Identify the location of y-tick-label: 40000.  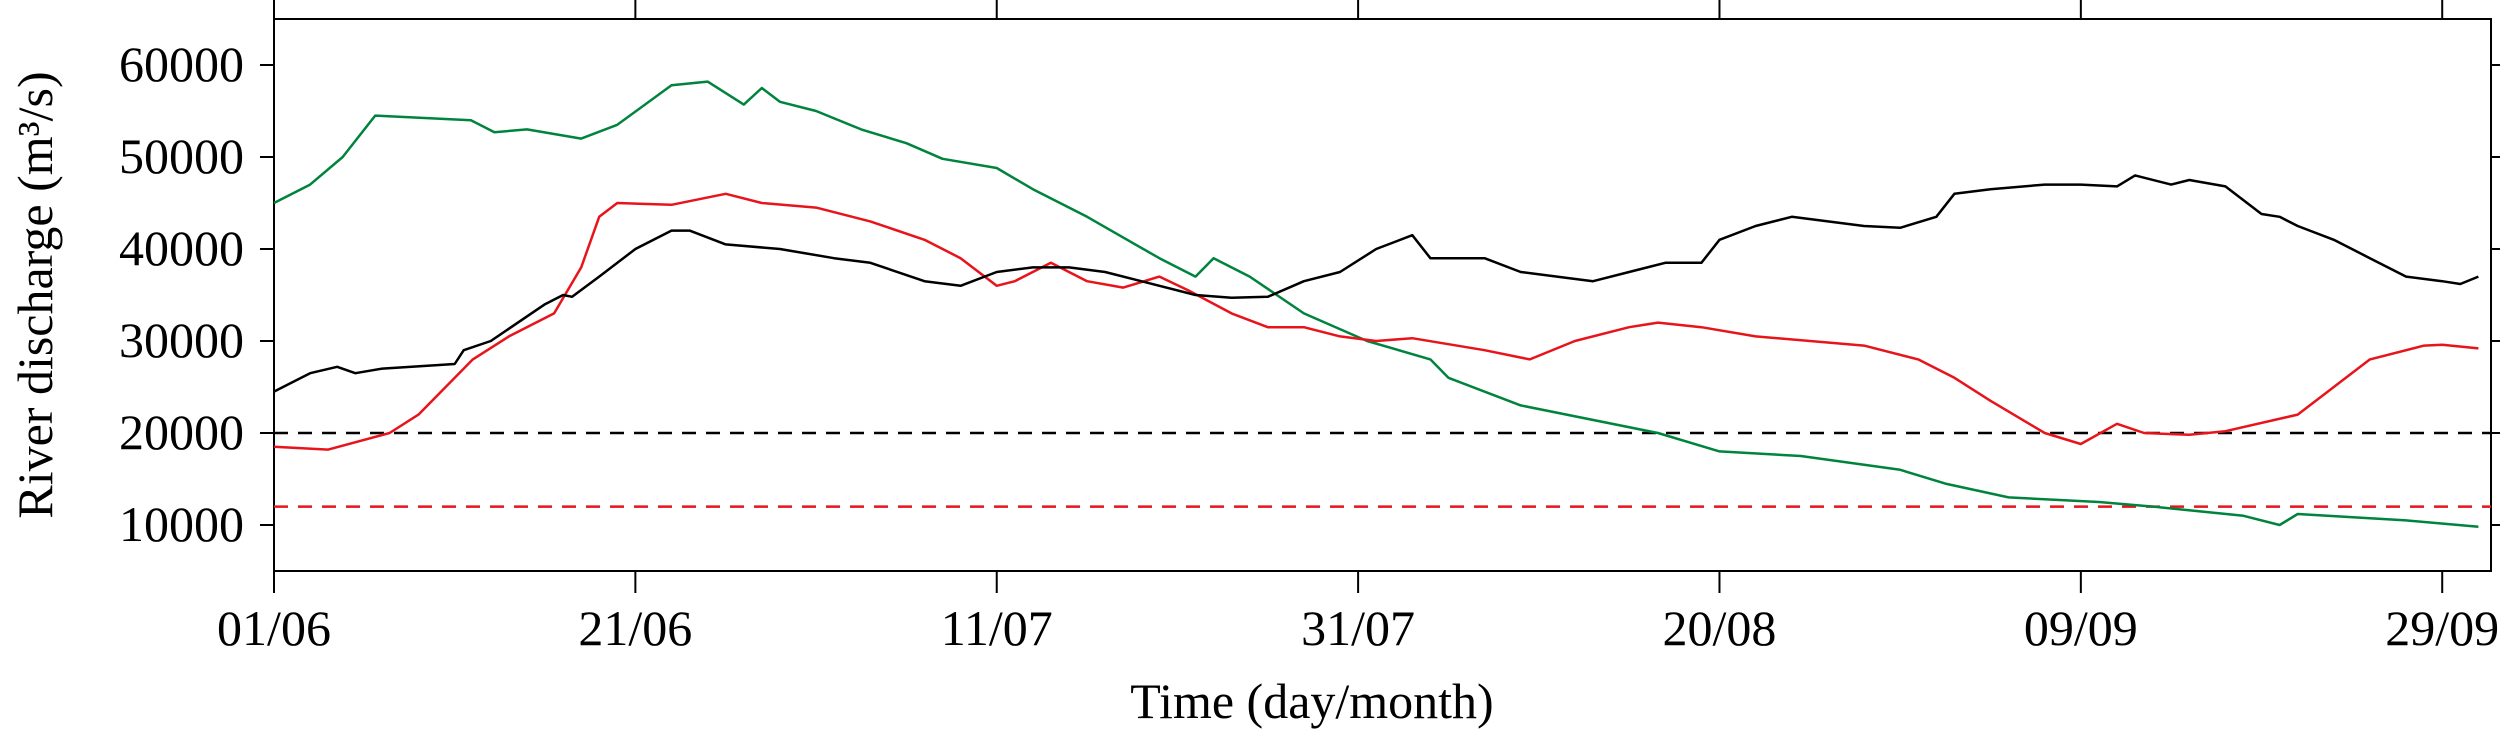
(181, 248).